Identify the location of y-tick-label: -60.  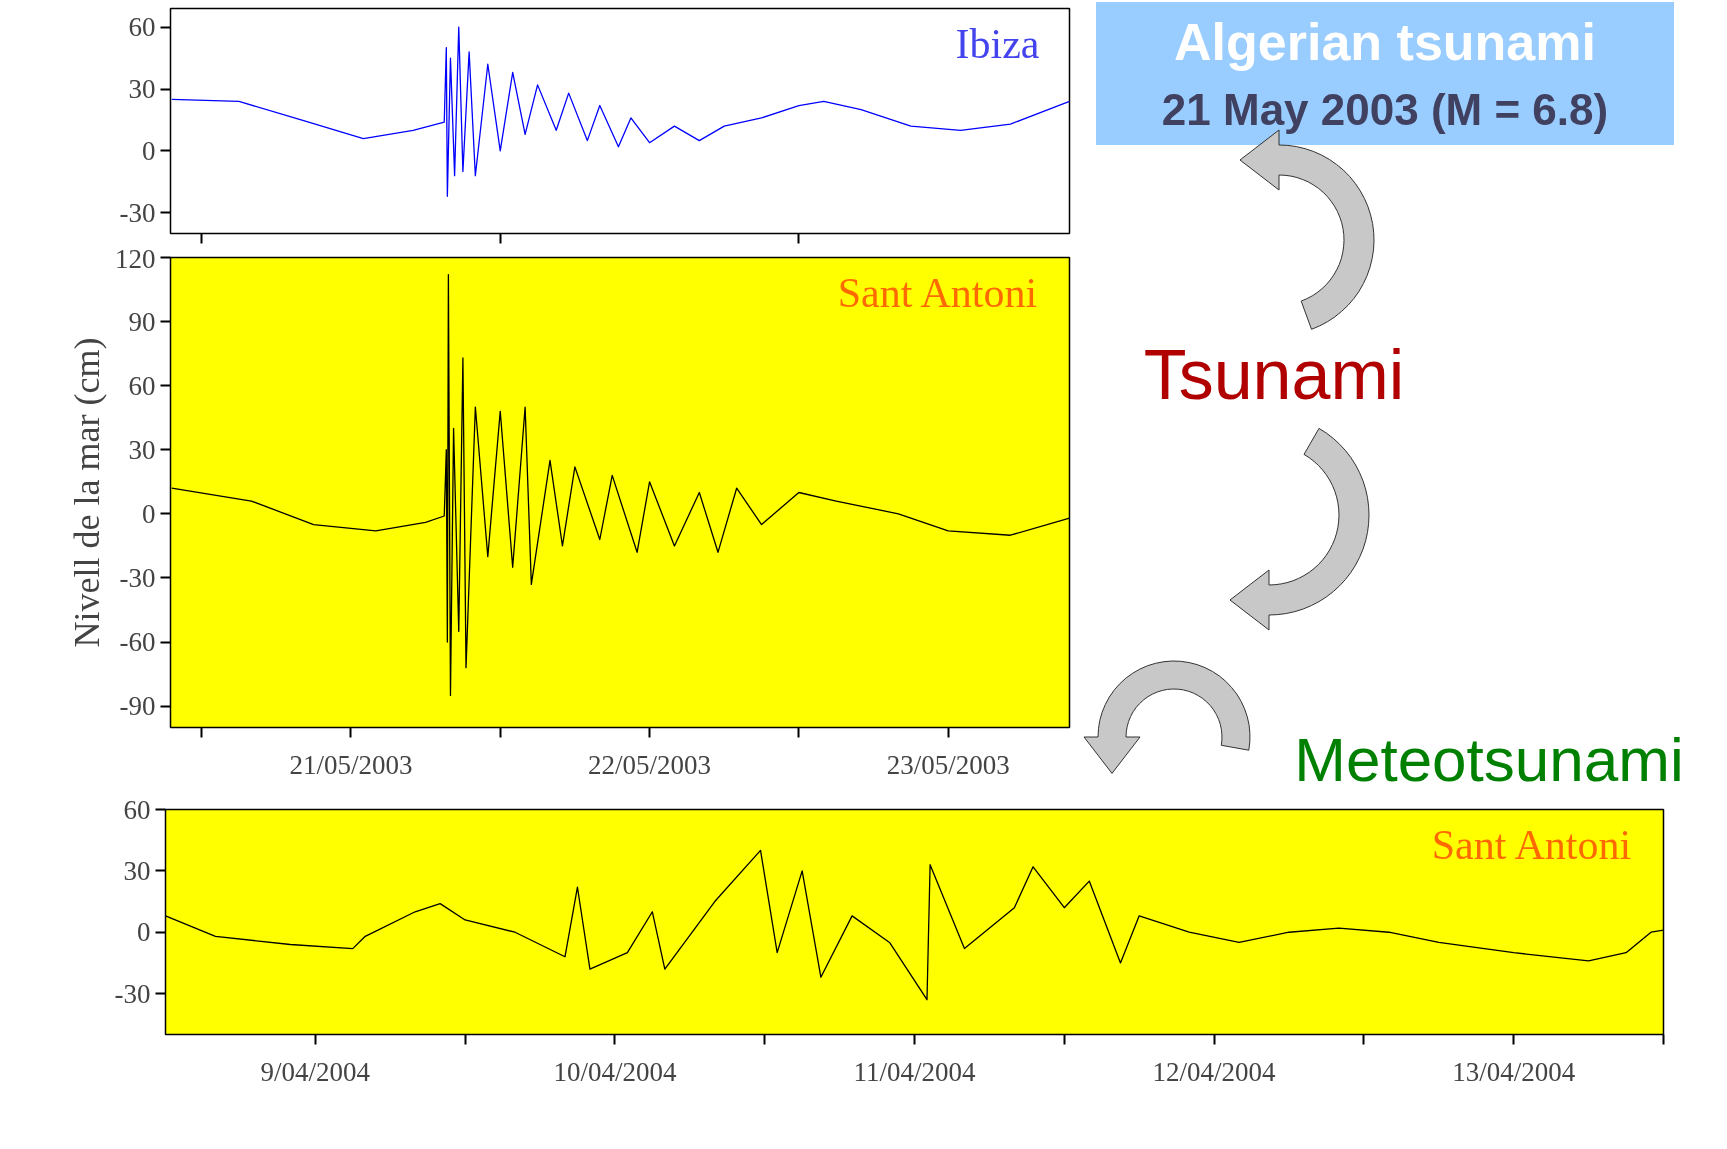
(137, 642).